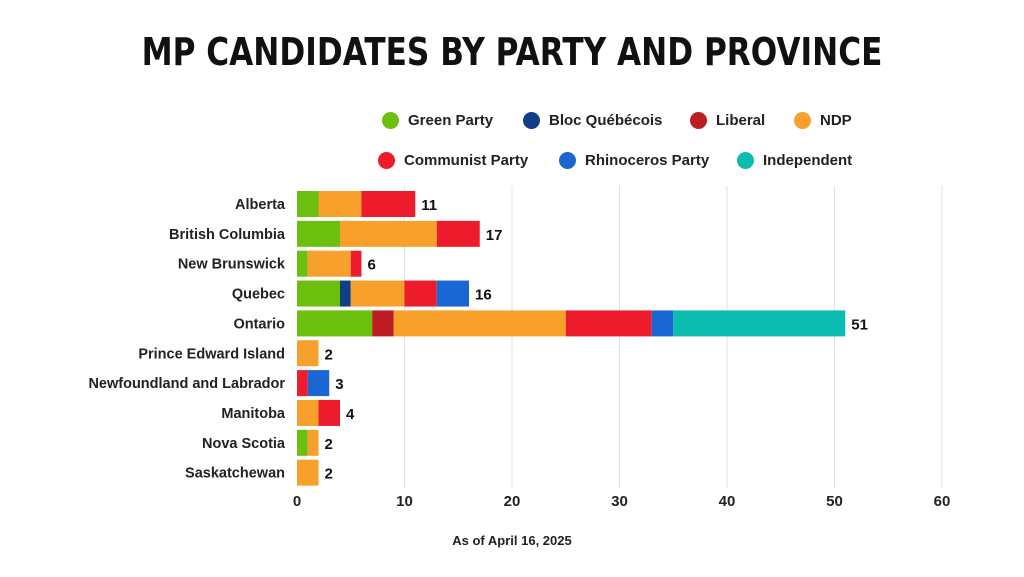 The height and width of the screenshot is (577, 1024). Describe the element at coordinates (258, 295) in the screenshot. I see `category-label-quebec: Quebec` at that location.